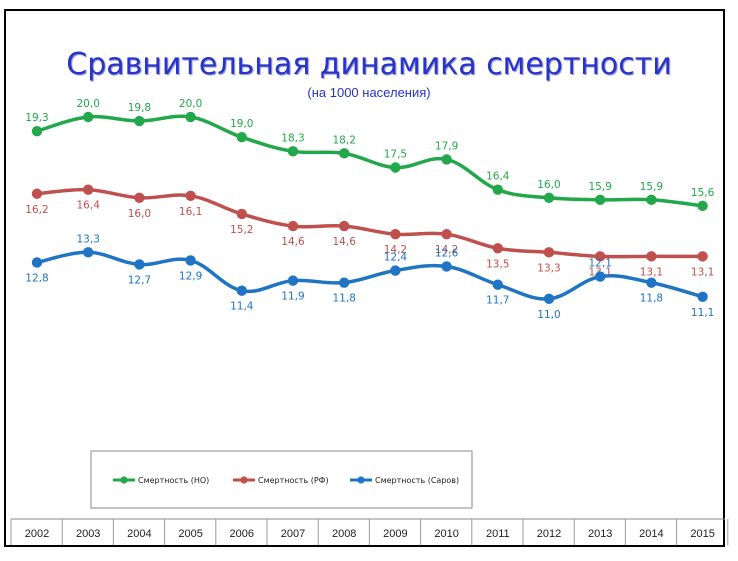 The height and width of the screenshot is (561, 738). What do you see at coordinates (190, 212) in the screenshot?
I see `data-label: 16,1` at bounding box center [190, 212].